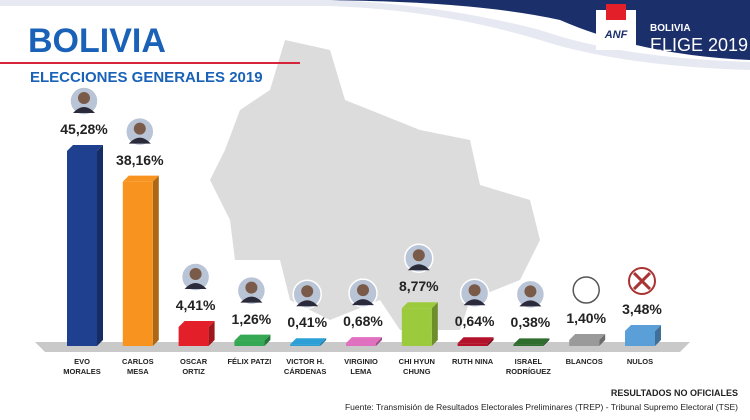 This screenshot has height=420, width=750. I want to click on value-label: 0,41%, so click(307, 322).